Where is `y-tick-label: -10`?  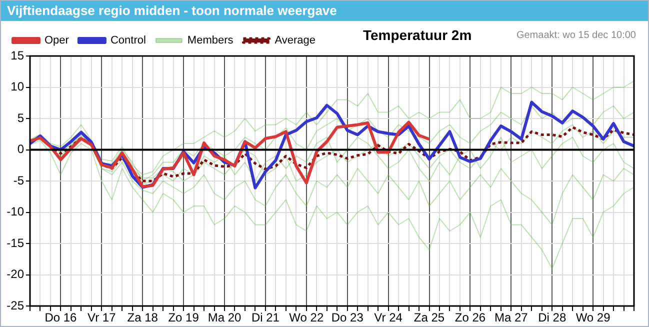
y-tick-label: -10 is located at coordinates (15, 211).